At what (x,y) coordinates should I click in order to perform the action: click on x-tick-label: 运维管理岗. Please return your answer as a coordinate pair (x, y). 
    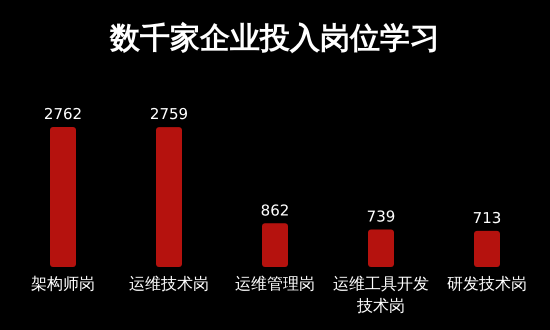
    Looking at the image, I should click on (275, 283).